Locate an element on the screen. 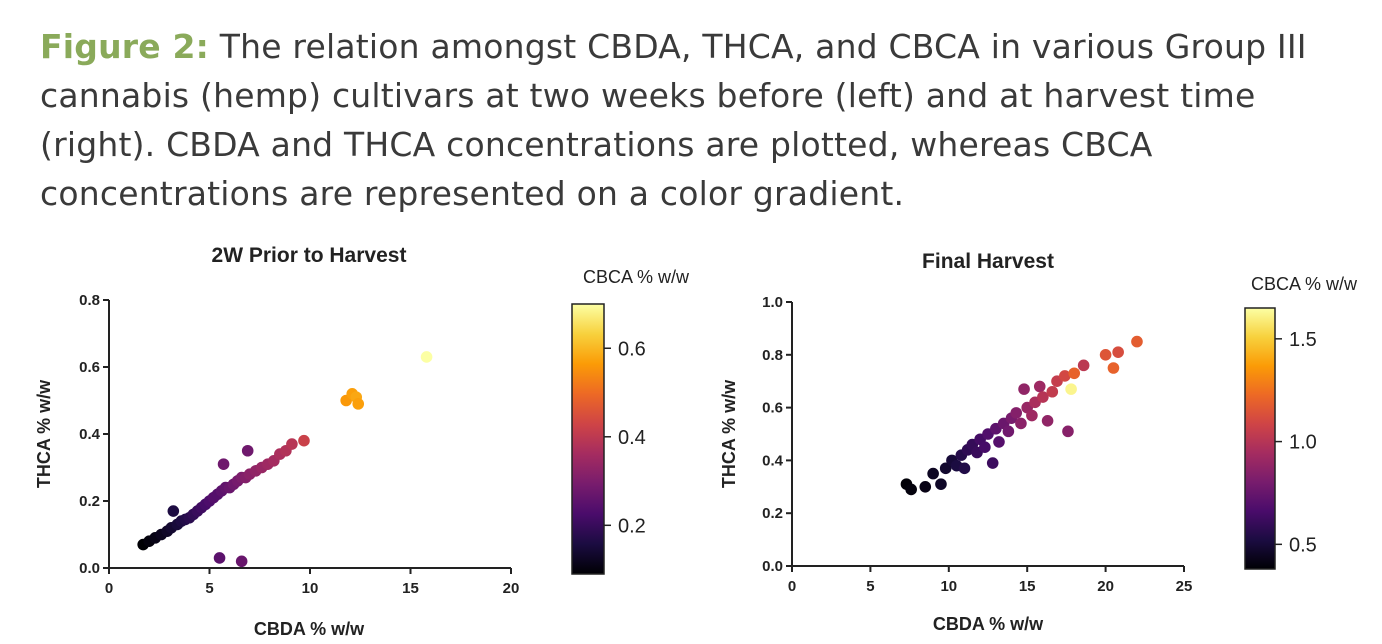  axis-ticks: 0 5 10 15 20 25 0.0 0.2 0.4 0.6 0.8 1.0 is located at coordinates (977, 444).